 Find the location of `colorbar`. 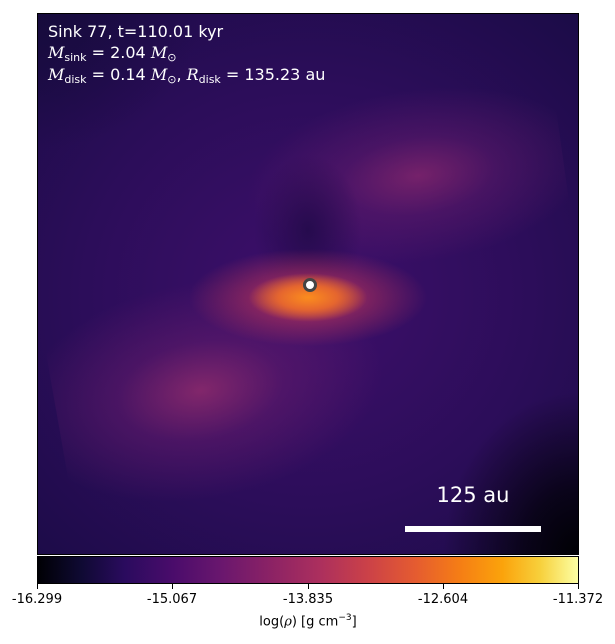

colorbar is located at coordinates (308, 570).